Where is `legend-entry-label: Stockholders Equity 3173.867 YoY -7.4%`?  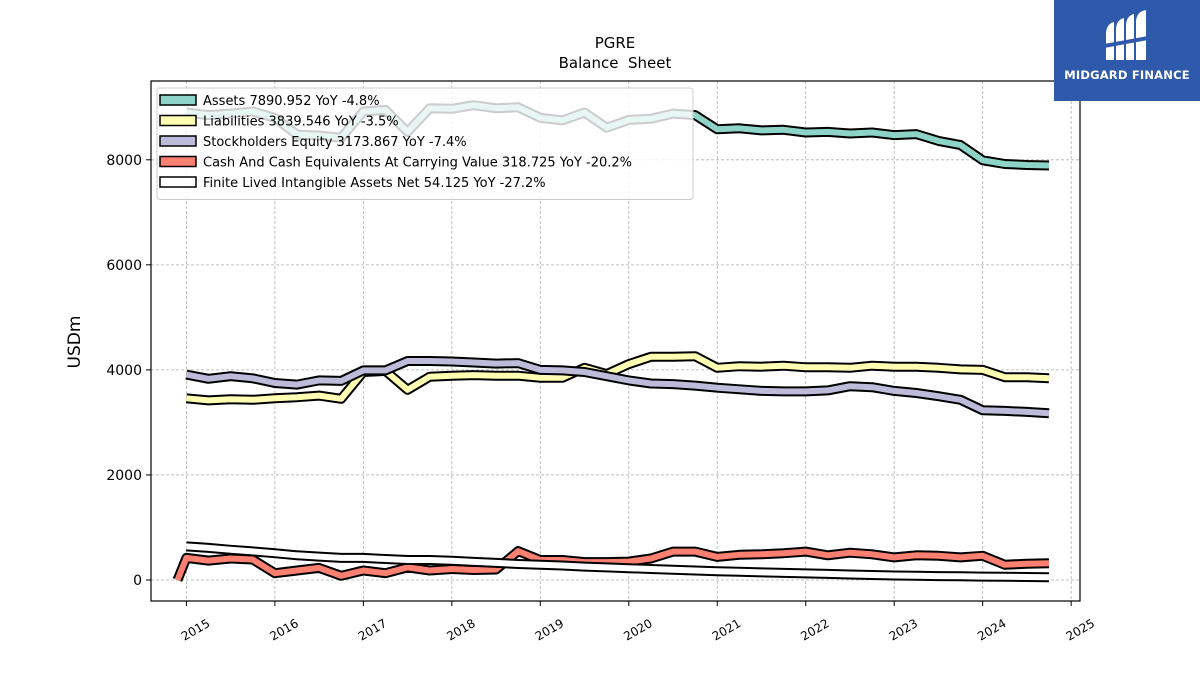
legend-entry-label: Stockholders Equity 3173.867 YoY -7.4% is located at coordinates (335, 142).